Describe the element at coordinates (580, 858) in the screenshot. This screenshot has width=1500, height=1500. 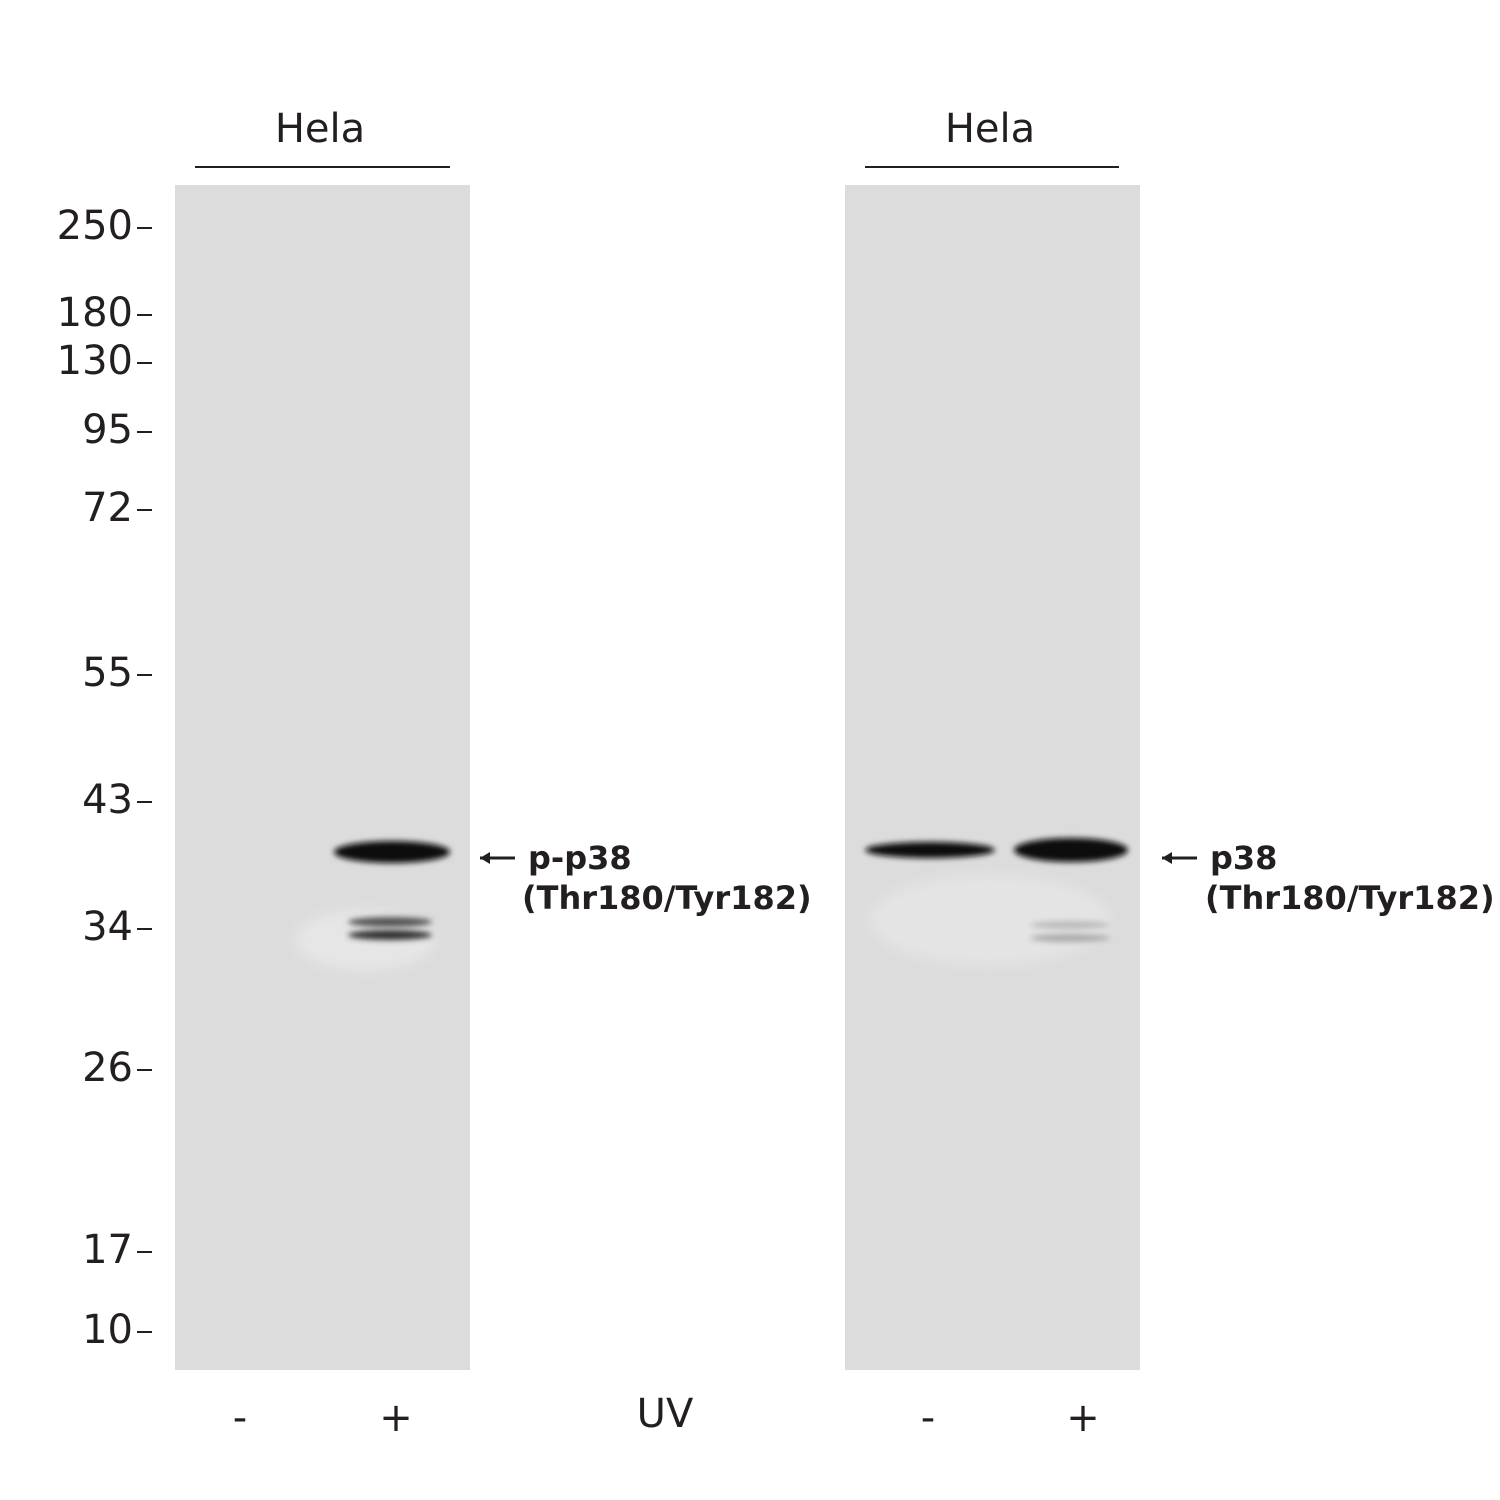
I see `band-label: p-p38` at that location.